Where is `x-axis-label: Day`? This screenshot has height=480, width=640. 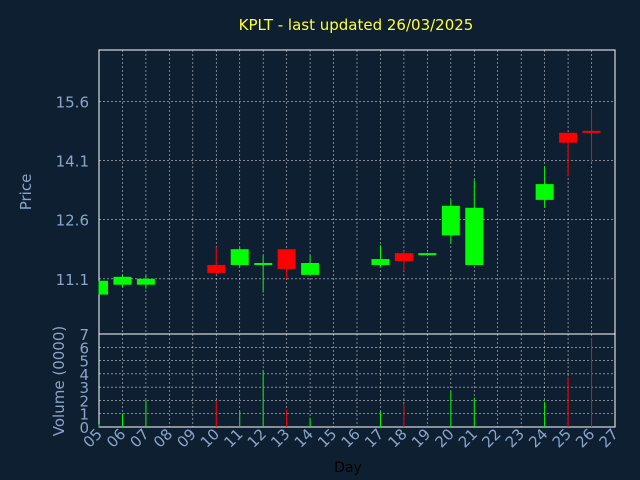 x-axis-label: Day is located at coordinates (348, 468).